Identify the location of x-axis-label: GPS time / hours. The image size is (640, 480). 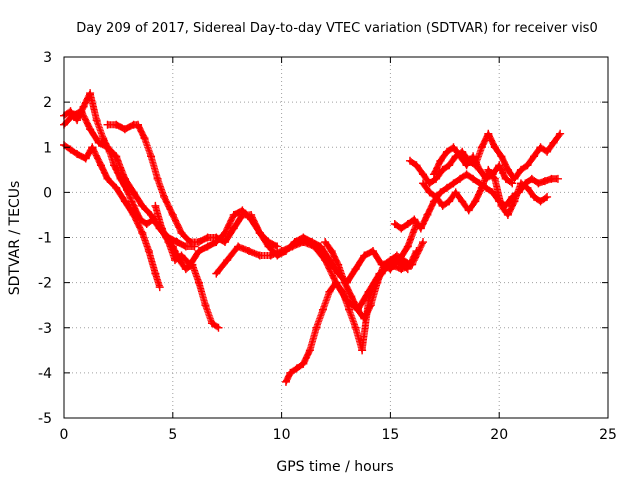
(334, 467).